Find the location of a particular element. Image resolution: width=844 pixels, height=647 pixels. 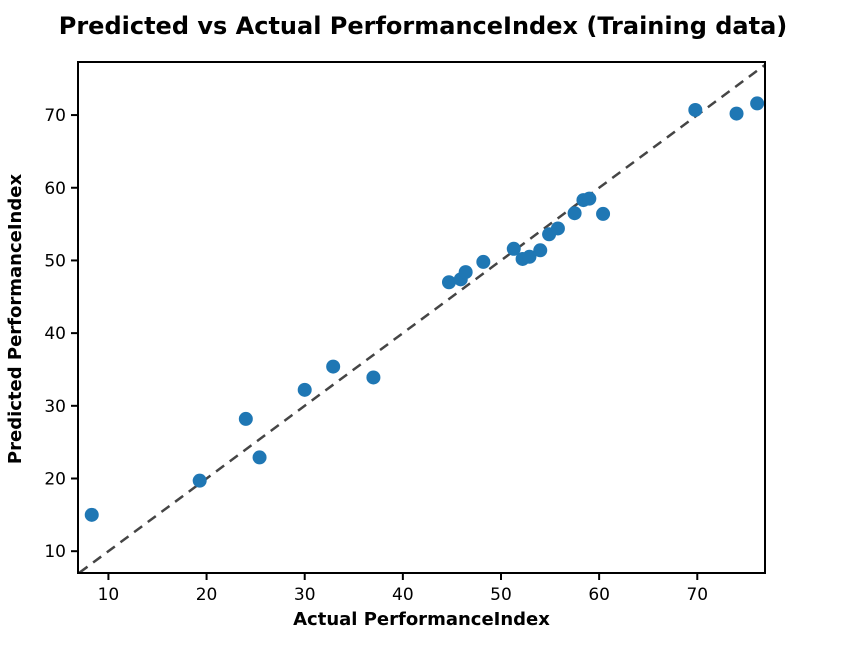

x-tick-label: 10 is located at coordinates (109, 595).